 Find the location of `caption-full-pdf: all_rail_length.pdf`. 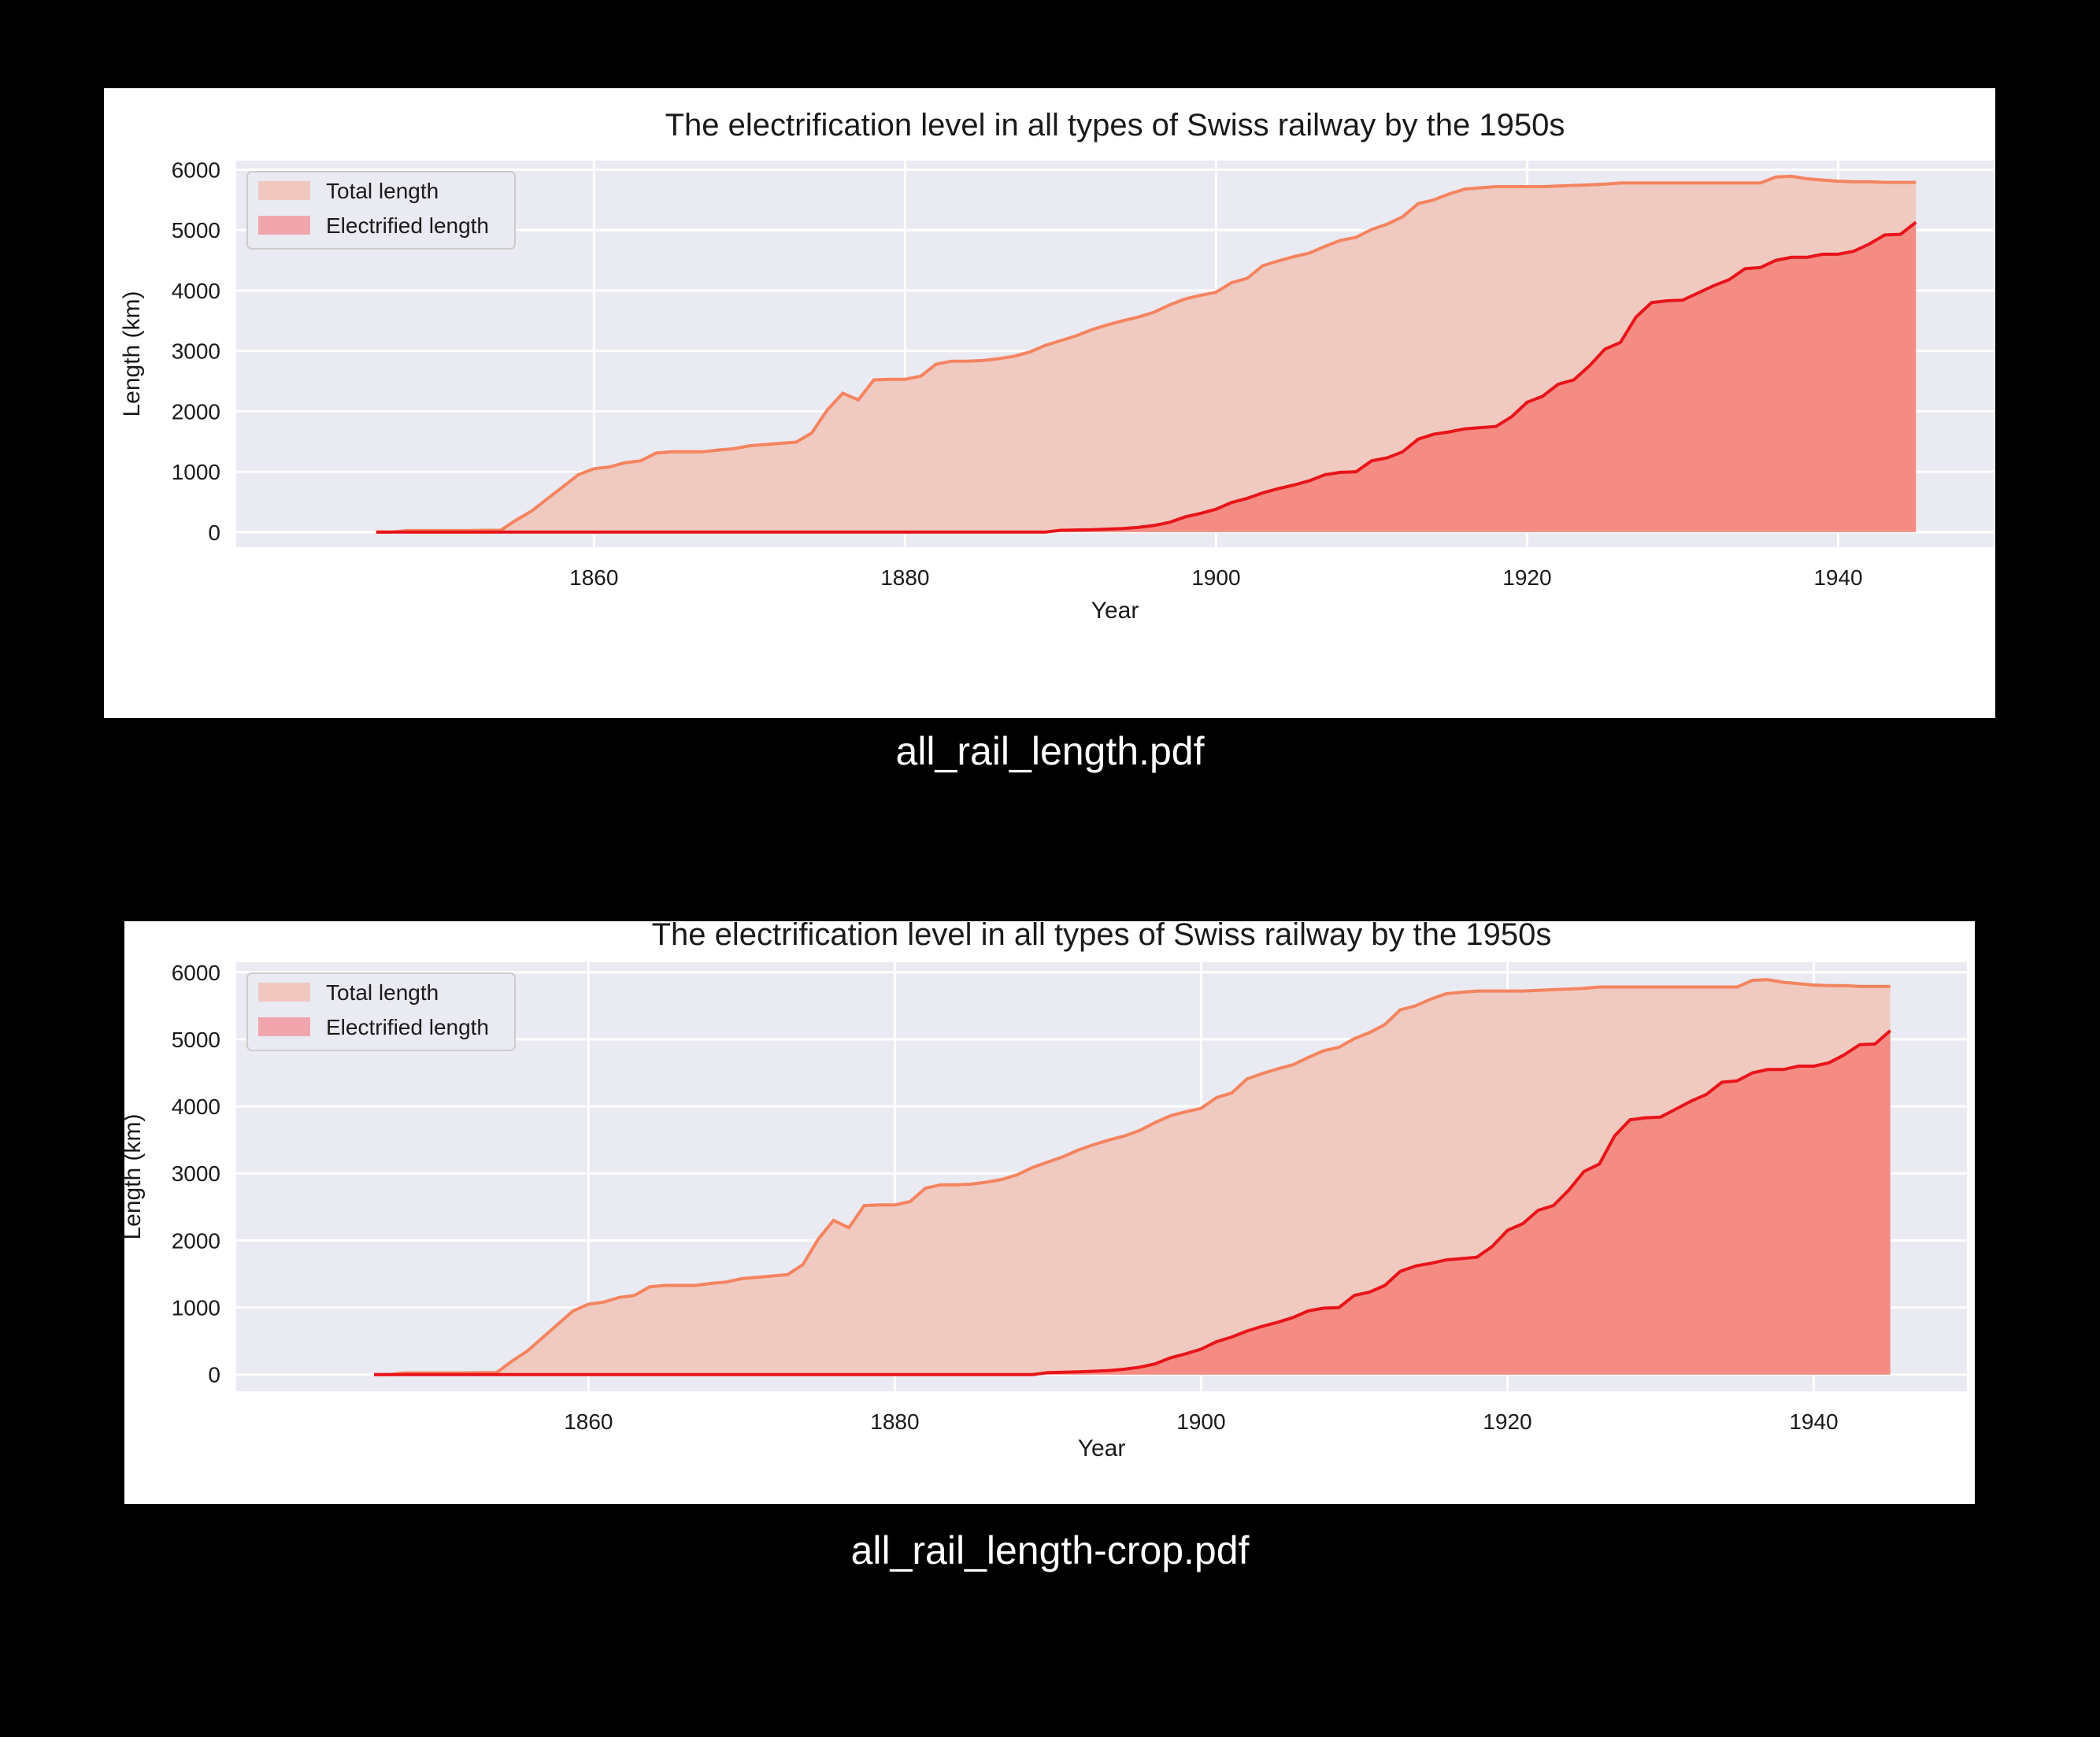

caption-full-pdf: all_rail_length.pdf is located at coordinates (1050, 751).